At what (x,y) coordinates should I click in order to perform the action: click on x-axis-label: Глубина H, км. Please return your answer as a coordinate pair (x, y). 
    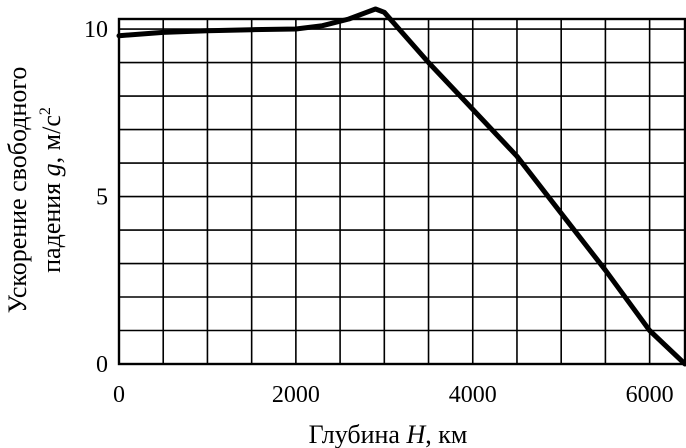
    Looking at the image, I should click on (388, 434).